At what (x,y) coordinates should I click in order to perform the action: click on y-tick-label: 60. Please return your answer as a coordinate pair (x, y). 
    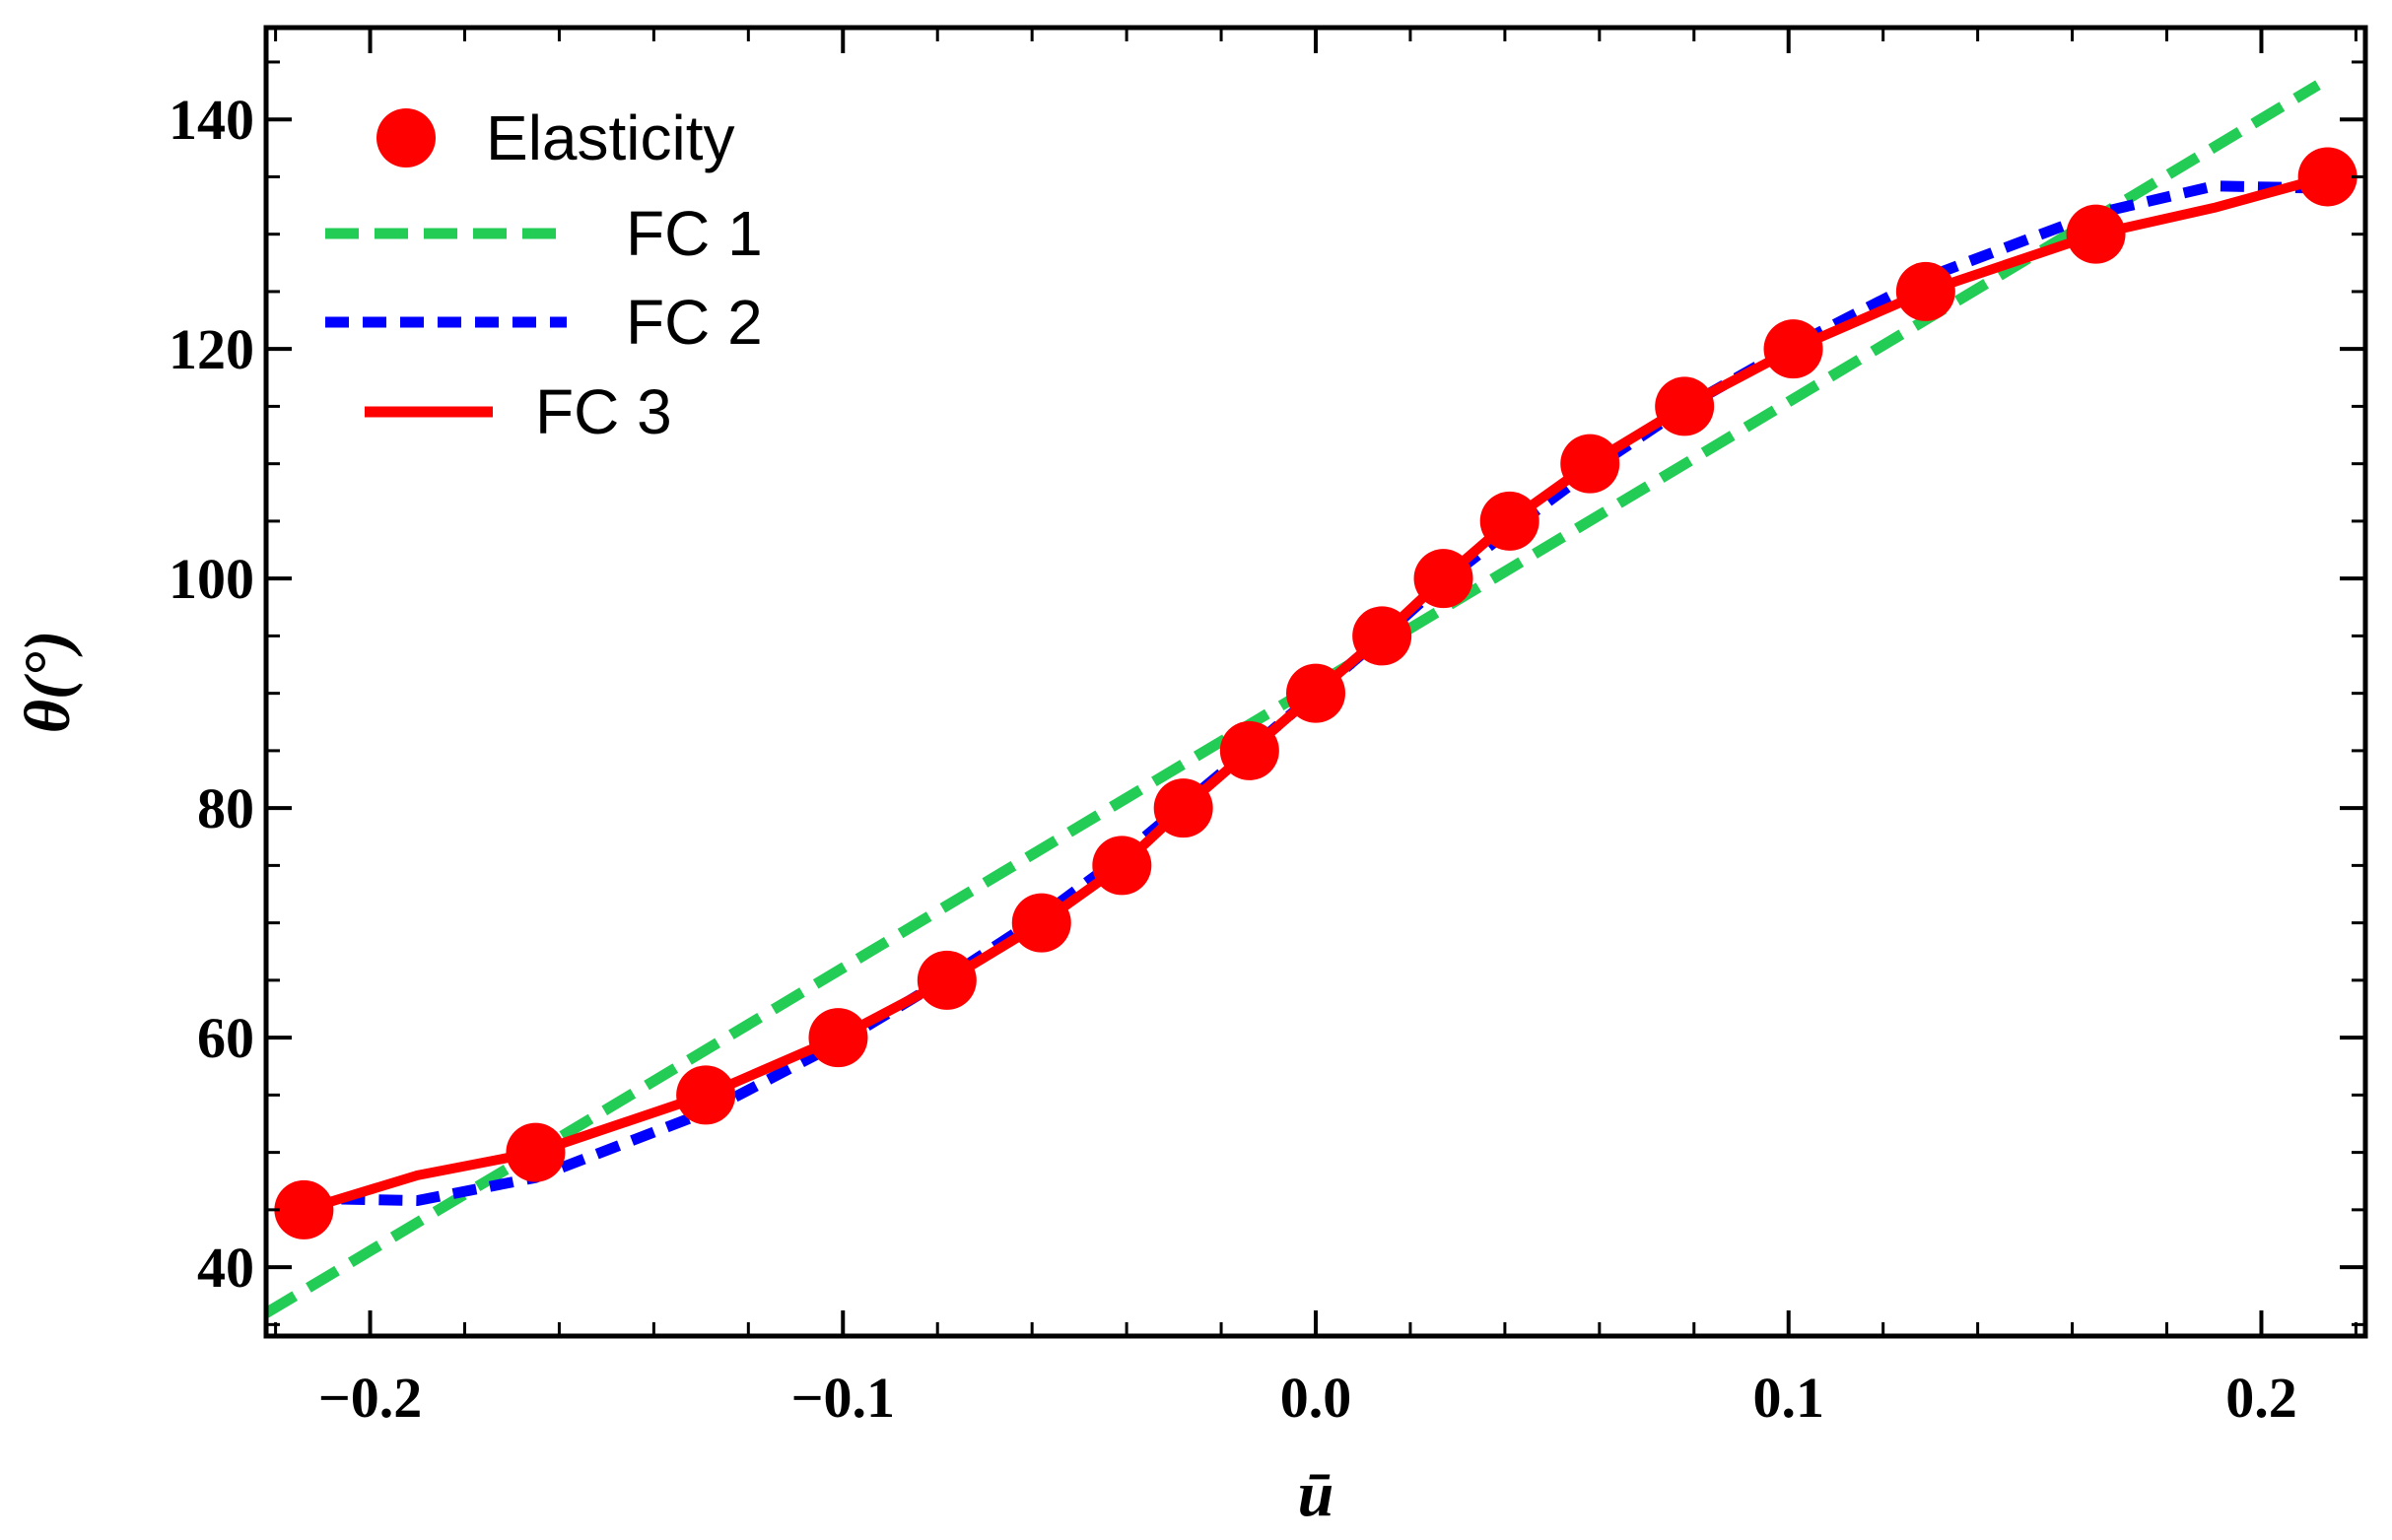
    Looking at the image, I should click on (226, 1038).